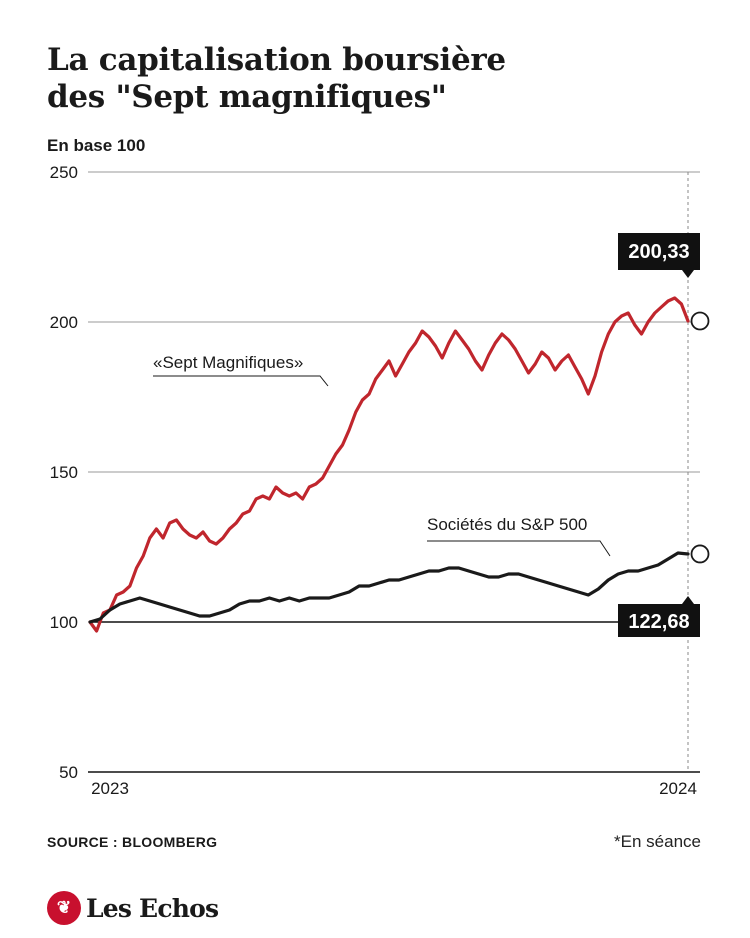 The width and height of the screenshot is (750, 938). Describe the element at coordinates (700, 554) in the screenshot. I see `end-point-marker-sp500` at that location.